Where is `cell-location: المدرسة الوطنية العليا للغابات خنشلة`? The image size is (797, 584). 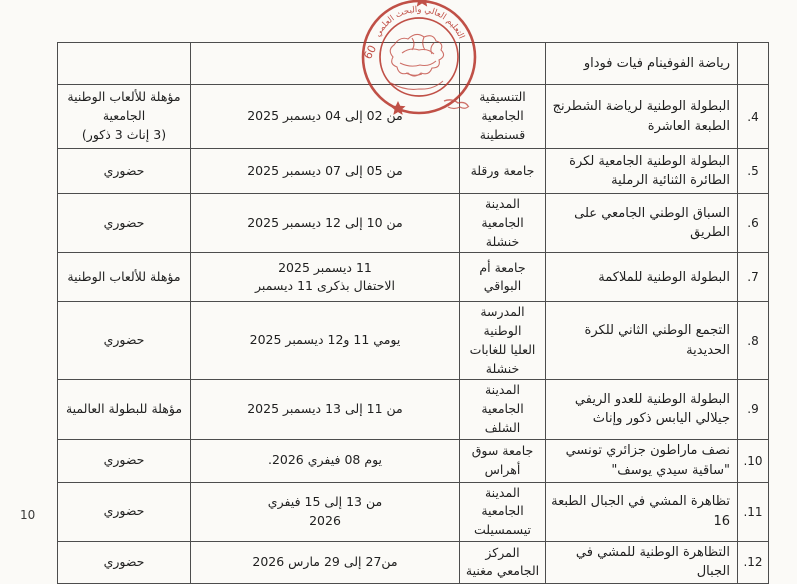
cell-location: المدرسة الوطنية العليا للغابات خنشلة is located at coordinates (502, 341).